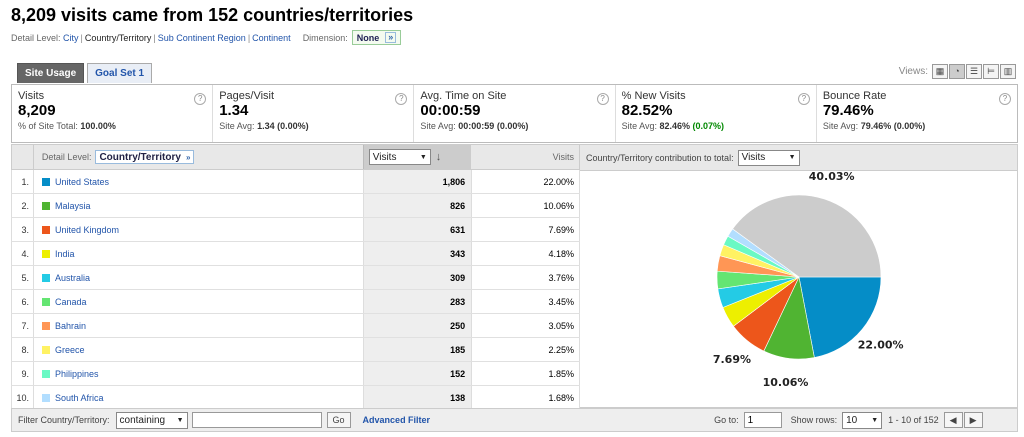 This screenshot has width=1024, height=437. What do you see at coordinates (295, 254) in the screenshot?
I see `table-row: 4. India 343 4.18%` at bounding box center [295, 254].